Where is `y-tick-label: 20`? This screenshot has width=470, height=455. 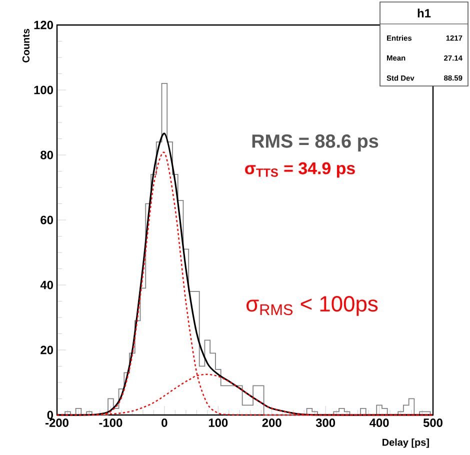 y-tick-label: 20 is located at coordinates (46, 350).